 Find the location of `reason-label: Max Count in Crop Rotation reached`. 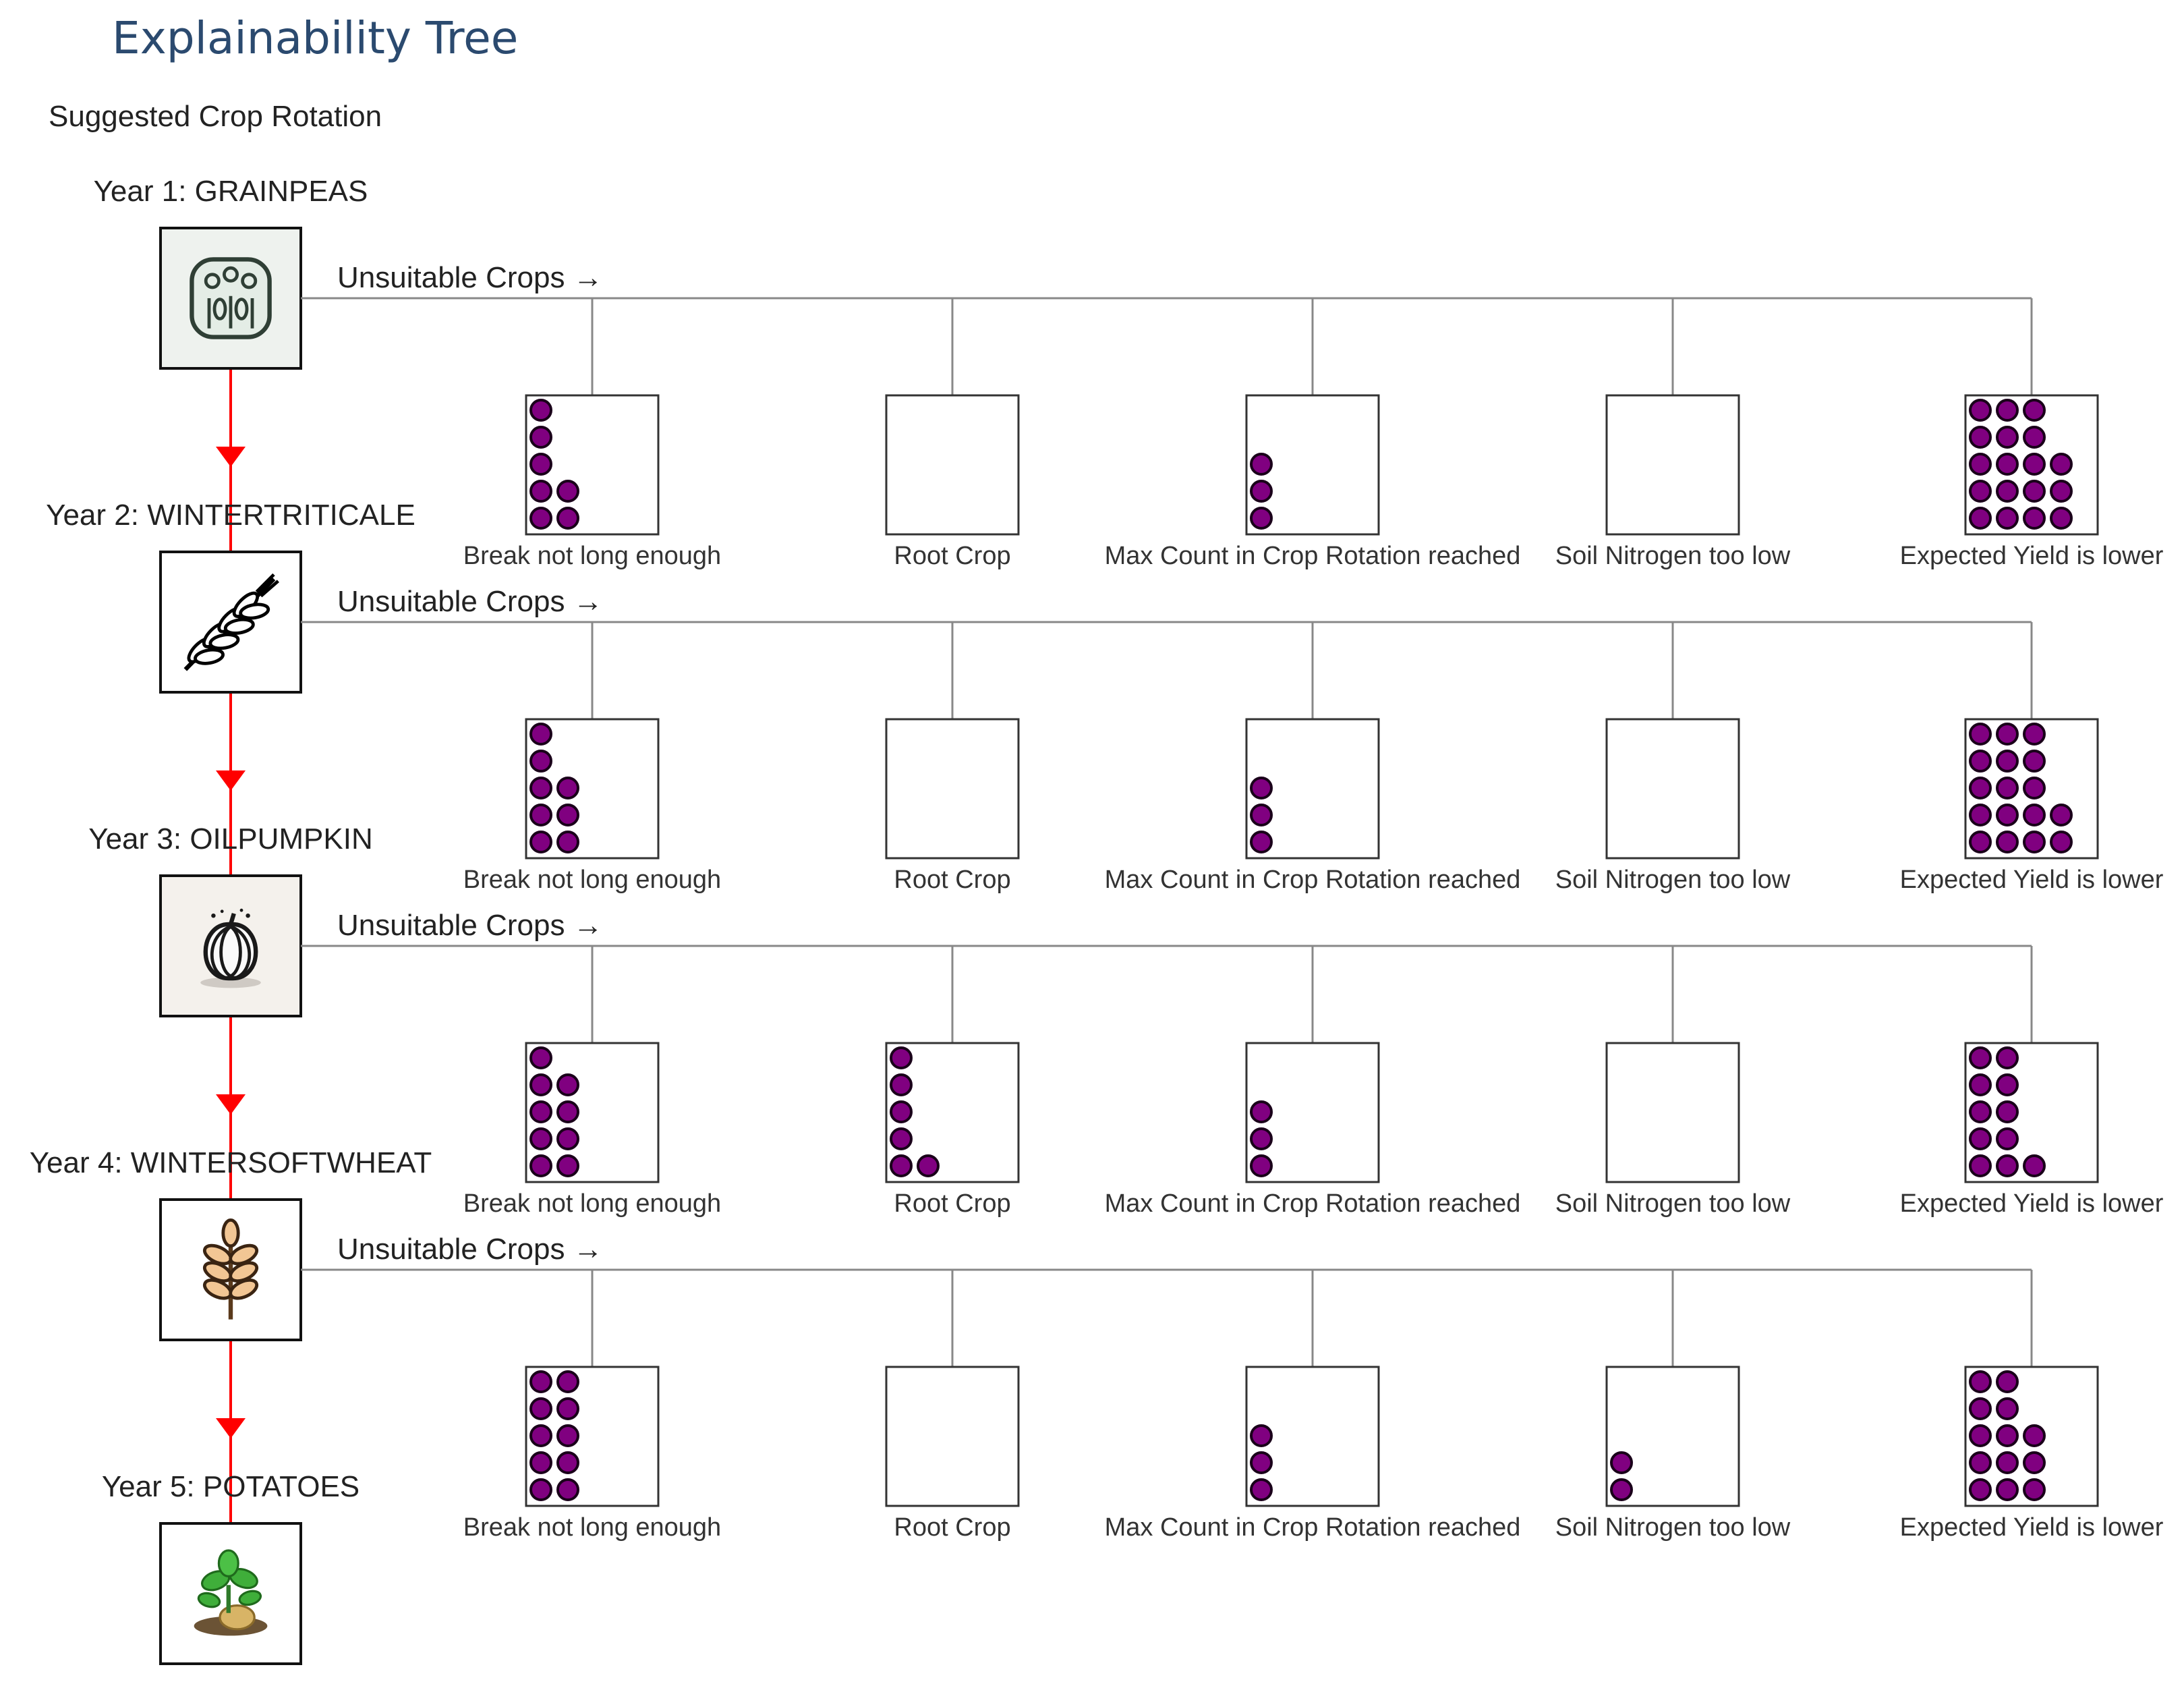

reason-label: Max Count in Crop Rotation reached is located at coordinates (1313, 1527).